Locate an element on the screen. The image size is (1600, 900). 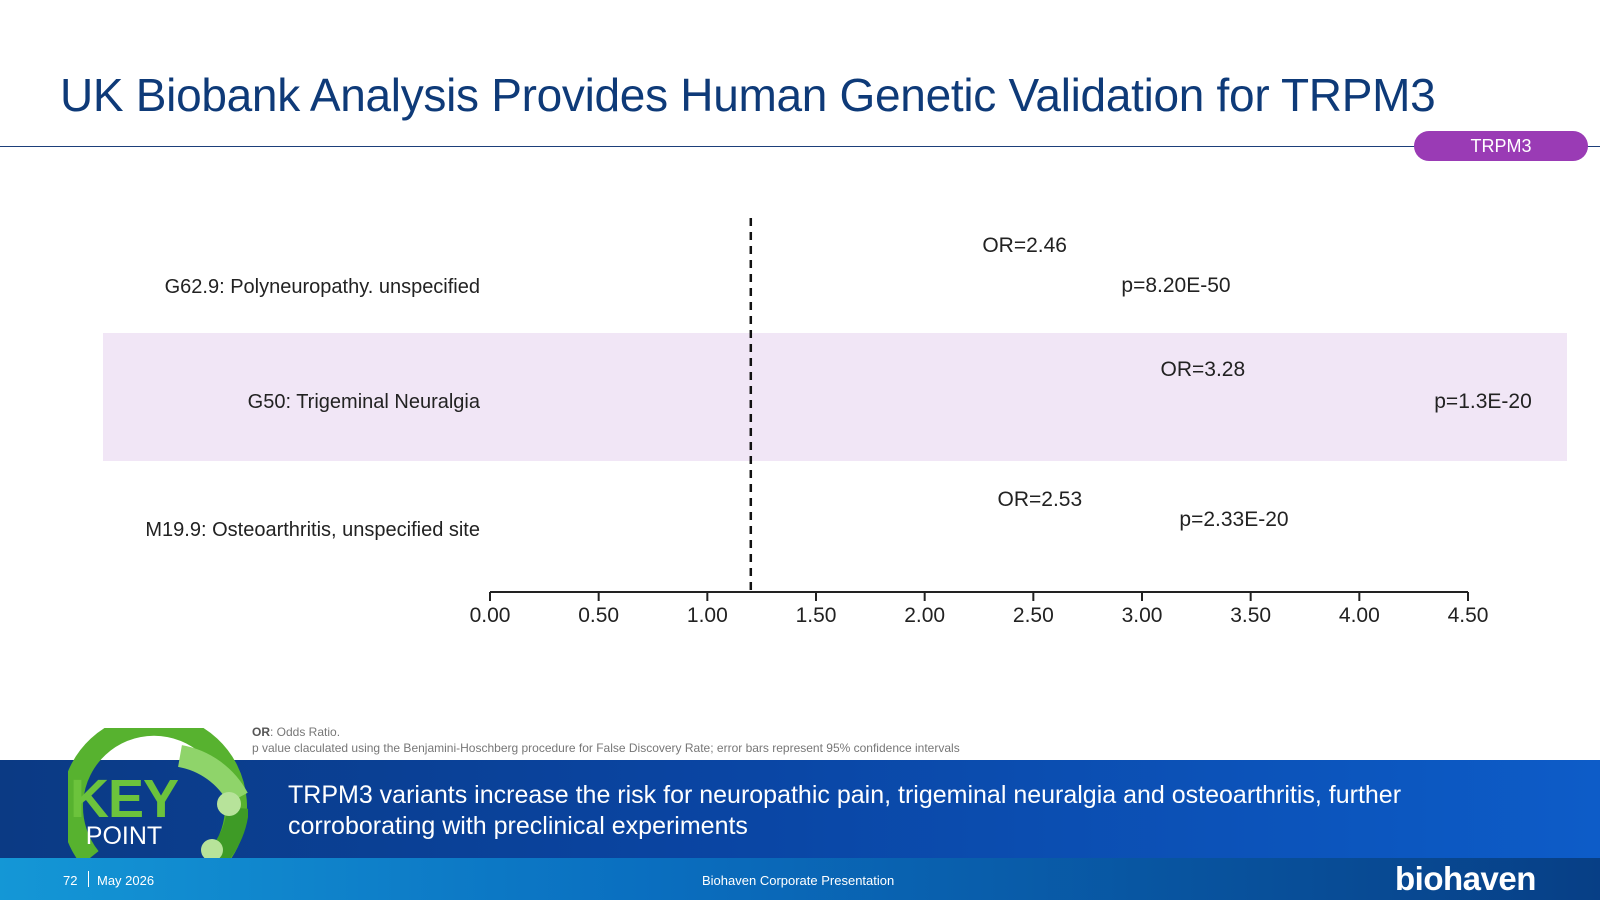
x-tick-label: 1.50 is located at coordinates (816, 615).